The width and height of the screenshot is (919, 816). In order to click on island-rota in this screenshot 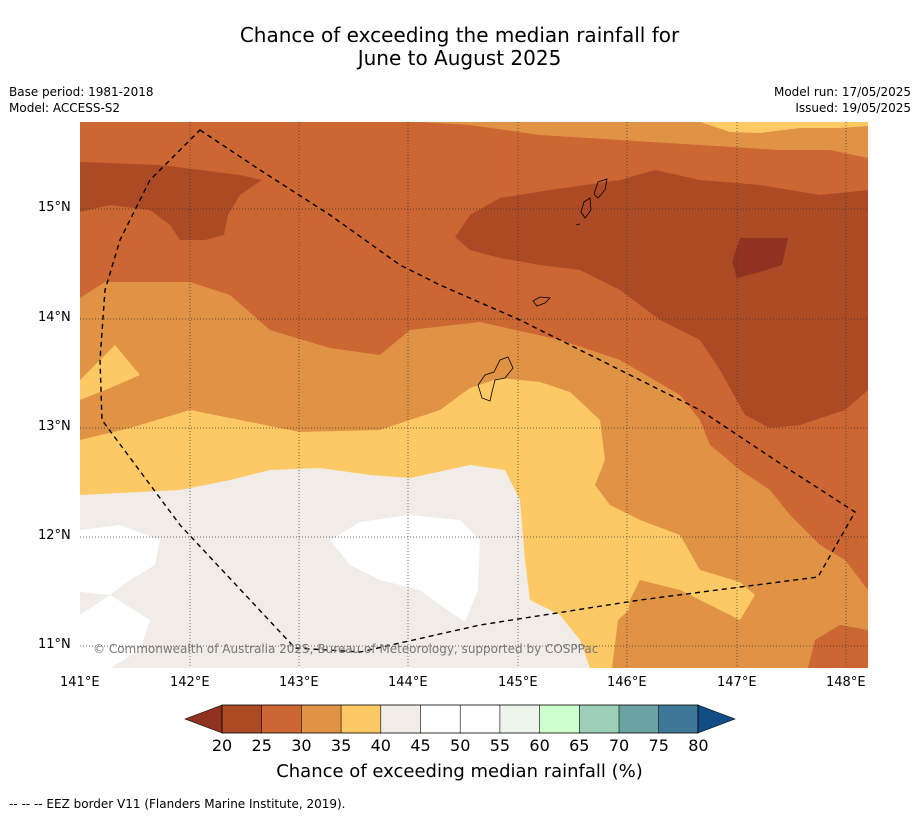, I will do `click(541, 301)`.